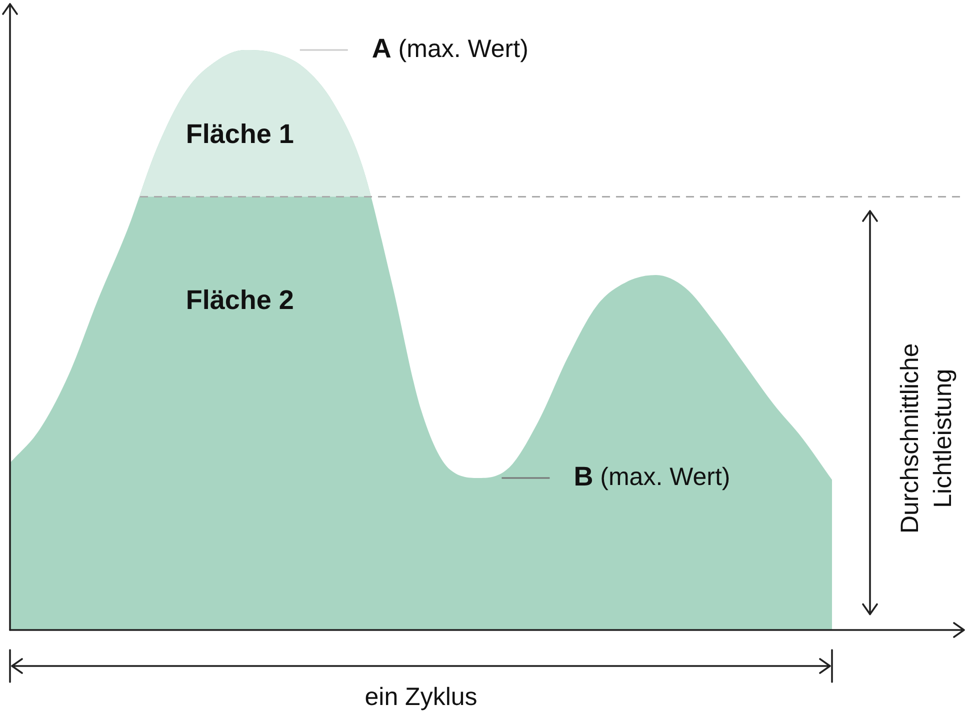 This screenshot has width=968, height=722. I want to click on annotation: Fläche 2, so click(240, 300).